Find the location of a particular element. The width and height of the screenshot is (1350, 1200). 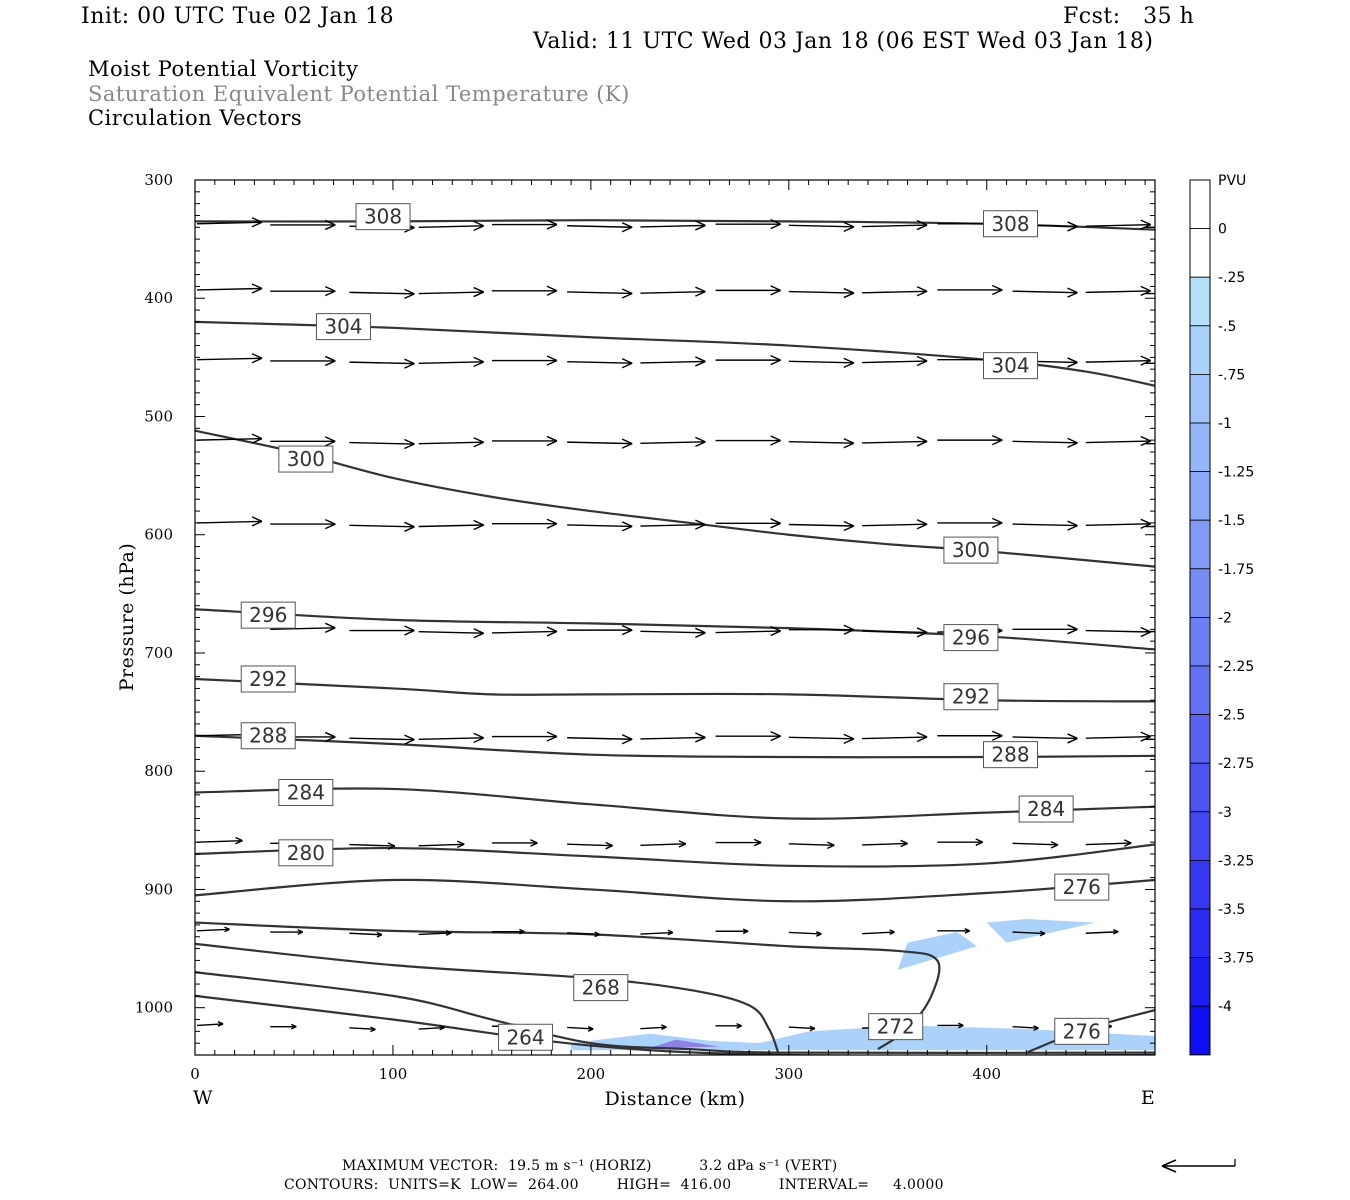

y-tick-label: 900 is located at coordinates (158, 889).